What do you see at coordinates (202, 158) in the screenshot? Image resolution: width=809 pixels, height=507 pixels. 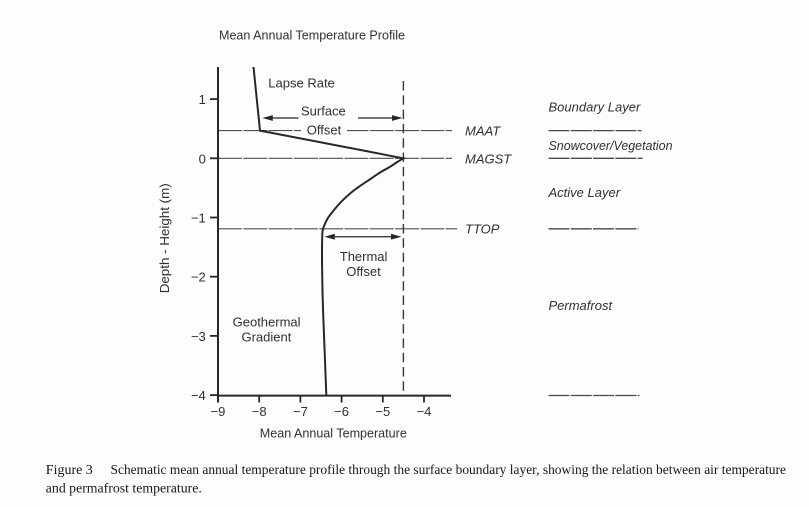 I see `svg-text: 0` at bounding box center [202, 158].